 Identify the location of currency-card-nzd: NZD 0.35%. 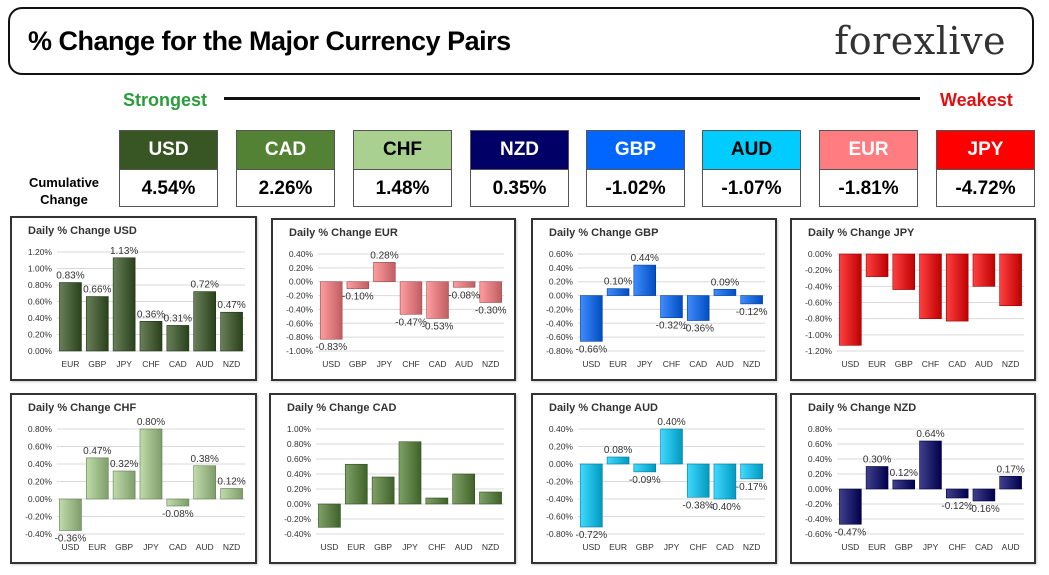
(519, 168).